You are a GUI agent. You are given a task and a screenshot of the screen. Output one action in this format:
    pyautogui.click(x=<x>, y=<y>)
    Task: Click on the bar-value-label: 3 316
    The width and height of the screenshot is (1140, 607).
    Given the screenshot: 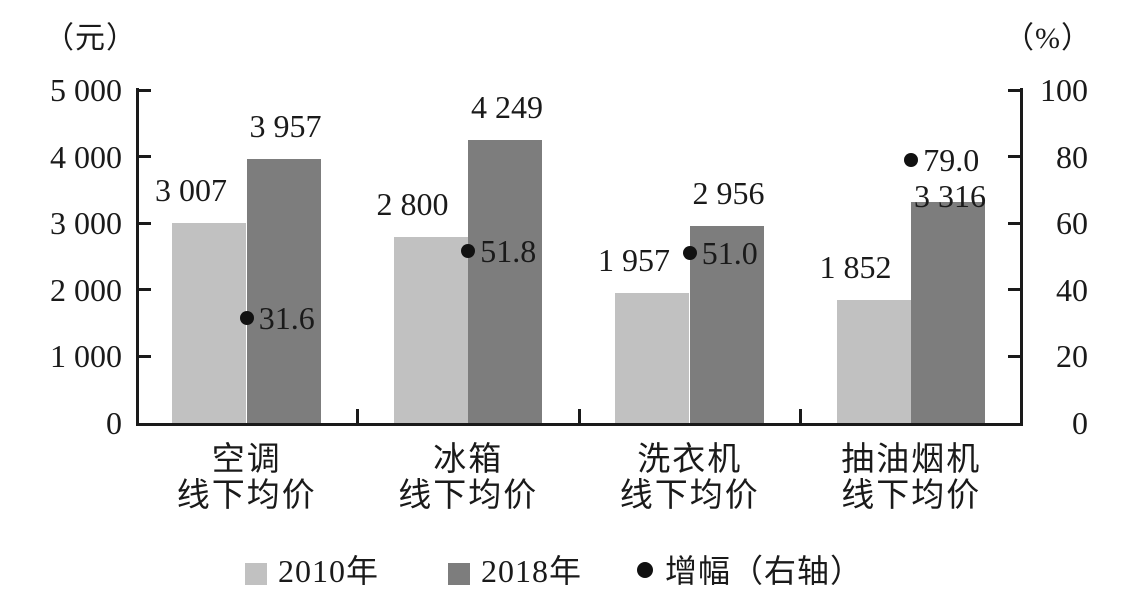 What is the action you would take?
    pyautogui.click(x=950, y=196)
    